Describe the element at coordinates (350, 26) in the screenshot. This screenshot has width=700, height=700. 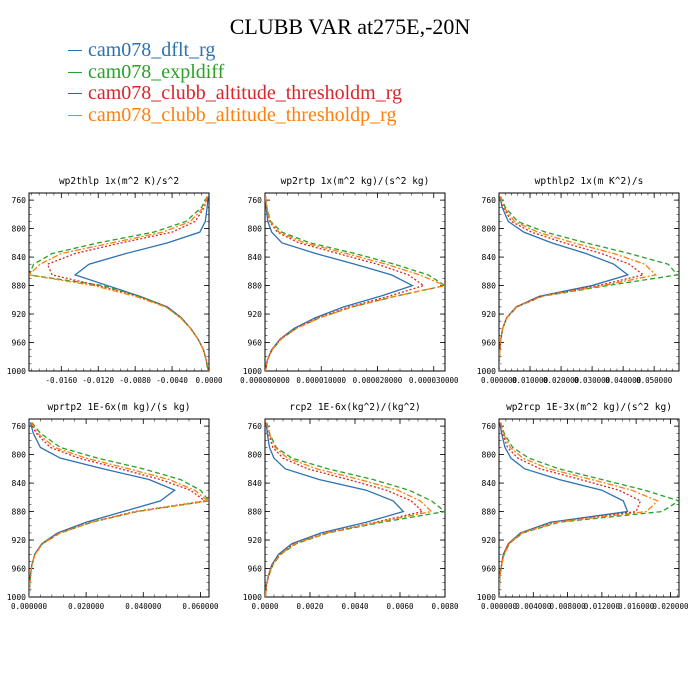
I see `figure-title: CLUBB VAR at275E,-20N` at that location.